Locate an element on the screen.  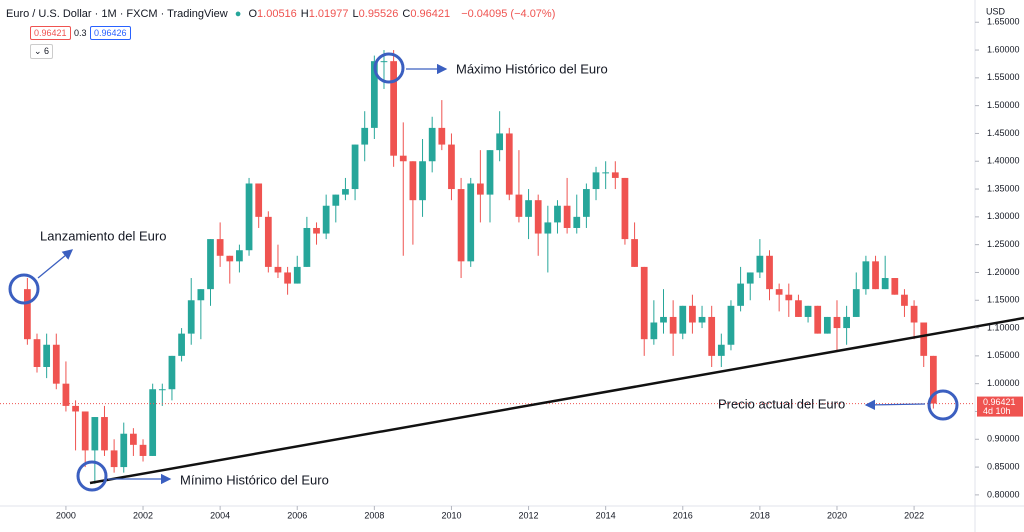
spread: 0.3 is located at coordinates (80, 33).